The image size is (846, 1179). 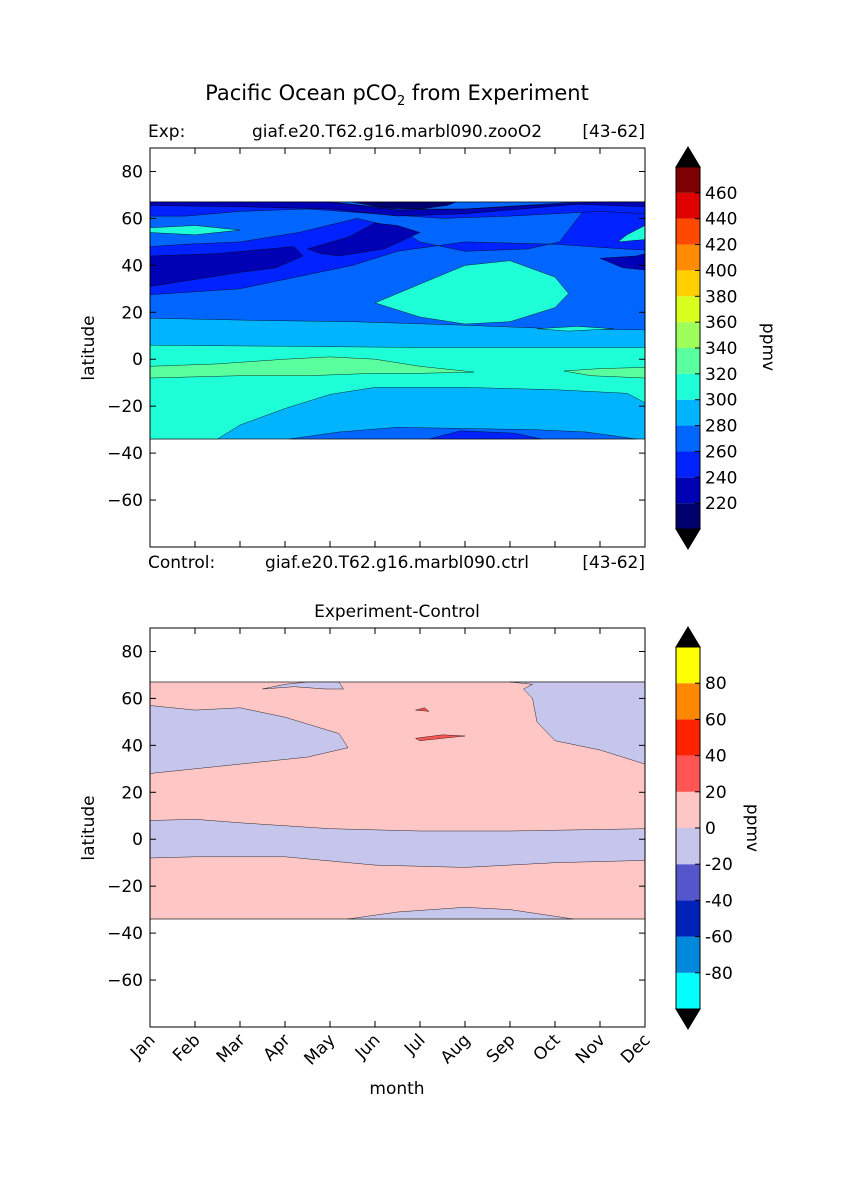 I want to click on top-ytick-label: −20, so click(x=125, y=407).